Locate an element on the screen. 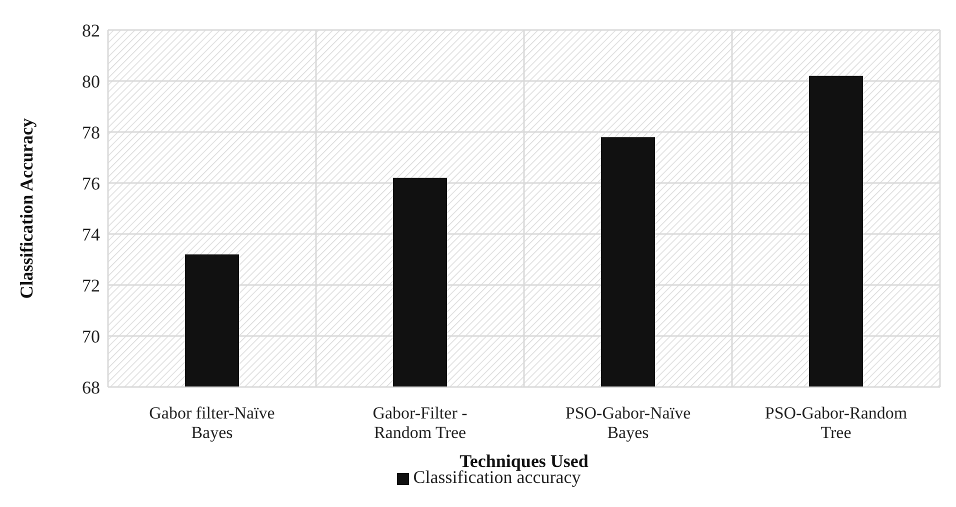  x-tick-label: PSO-Gabor-Naïve Bayes is located at coordinates (628, 422).